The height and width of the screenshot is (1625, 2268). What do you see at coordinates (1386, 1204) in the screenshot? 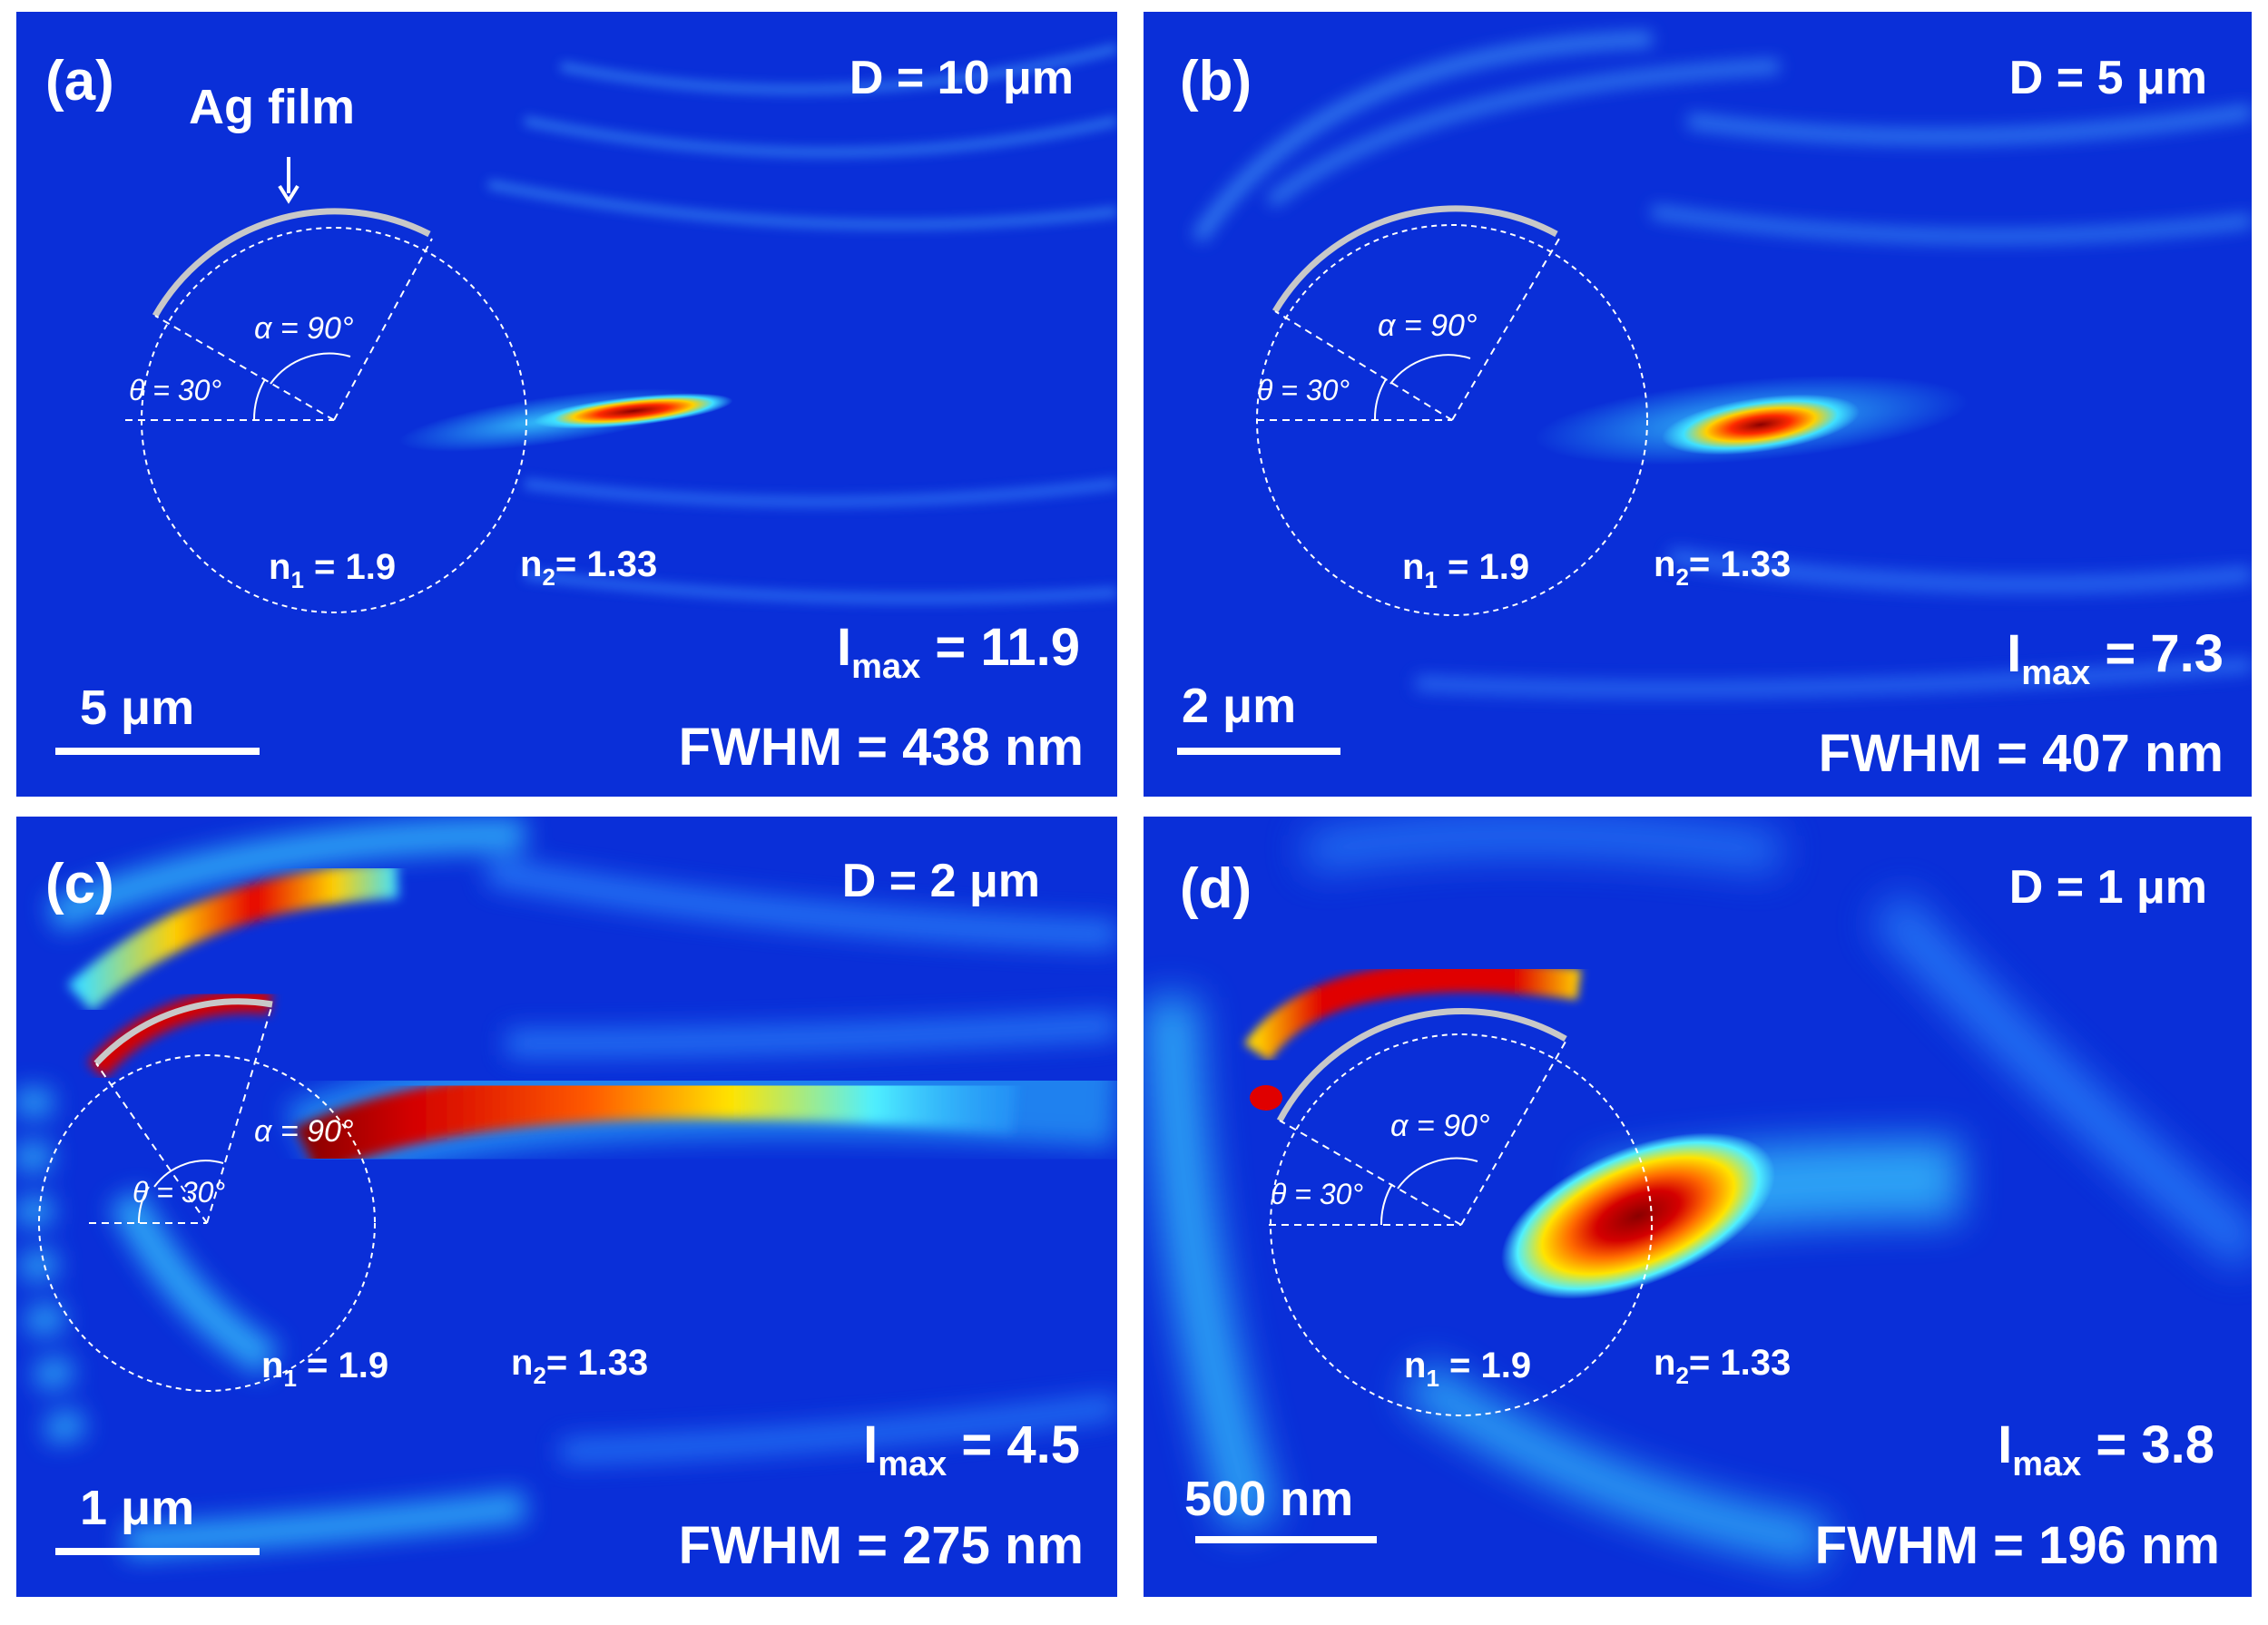
I see `panel-d-theta-arc` at bounding box center [1386, 1204].